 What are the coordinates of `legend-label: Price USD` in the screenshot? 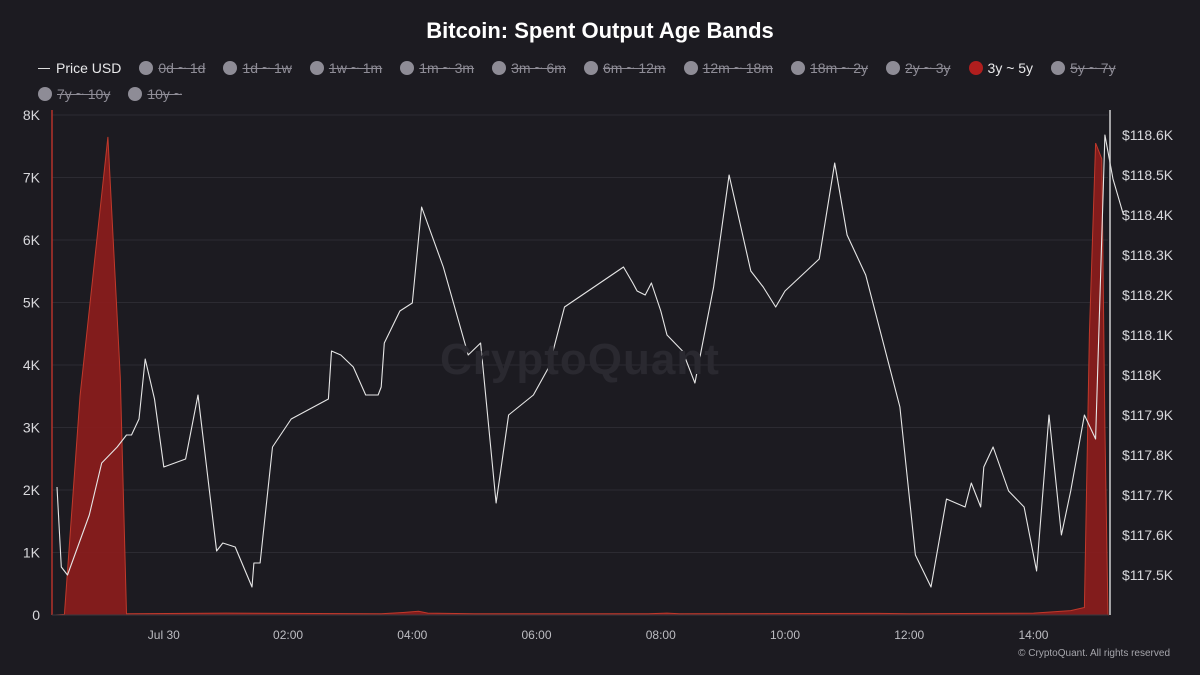 It's located at (89, 68).